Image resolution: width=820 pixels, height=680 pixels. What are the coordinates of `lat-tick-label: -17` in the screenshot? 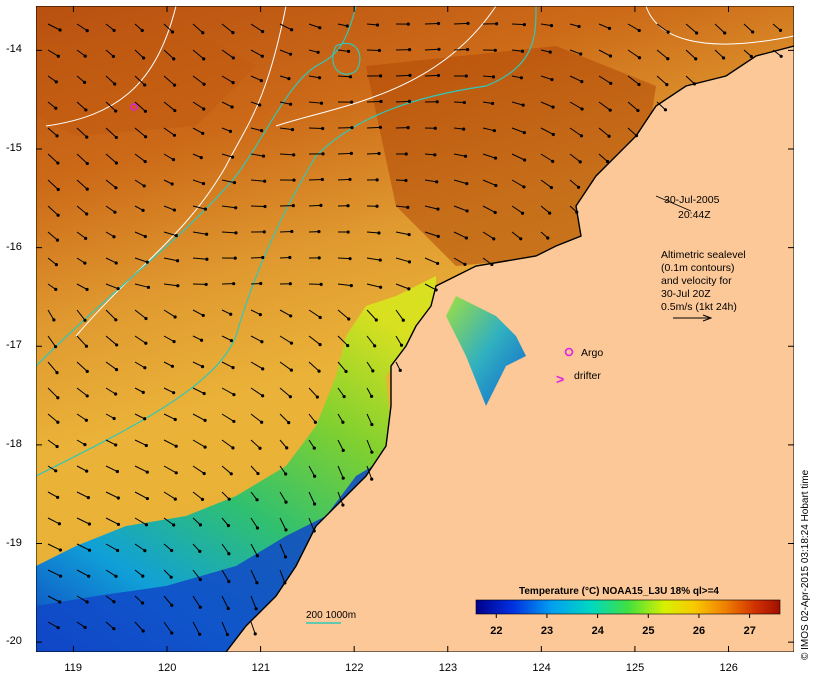 It's located at (14, 345).